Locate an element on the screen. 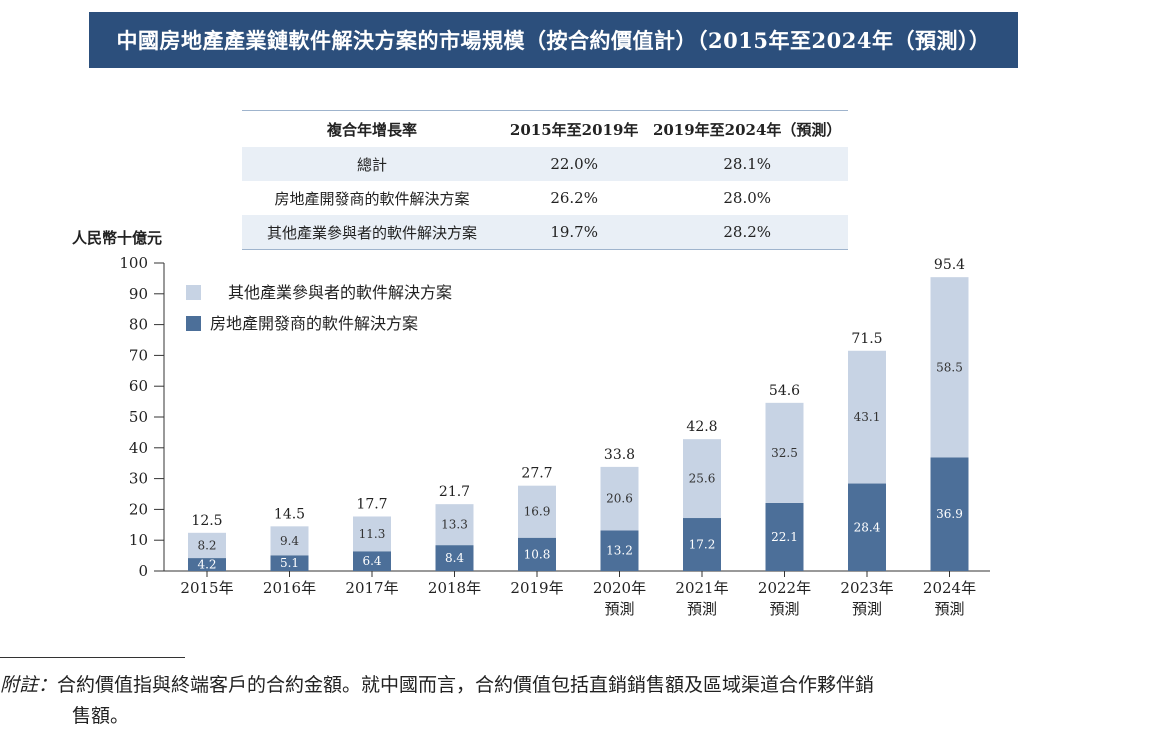 This screenshot has width=1164, height=746. data-label-total: 71.5 is located at coordinates (866, 339).